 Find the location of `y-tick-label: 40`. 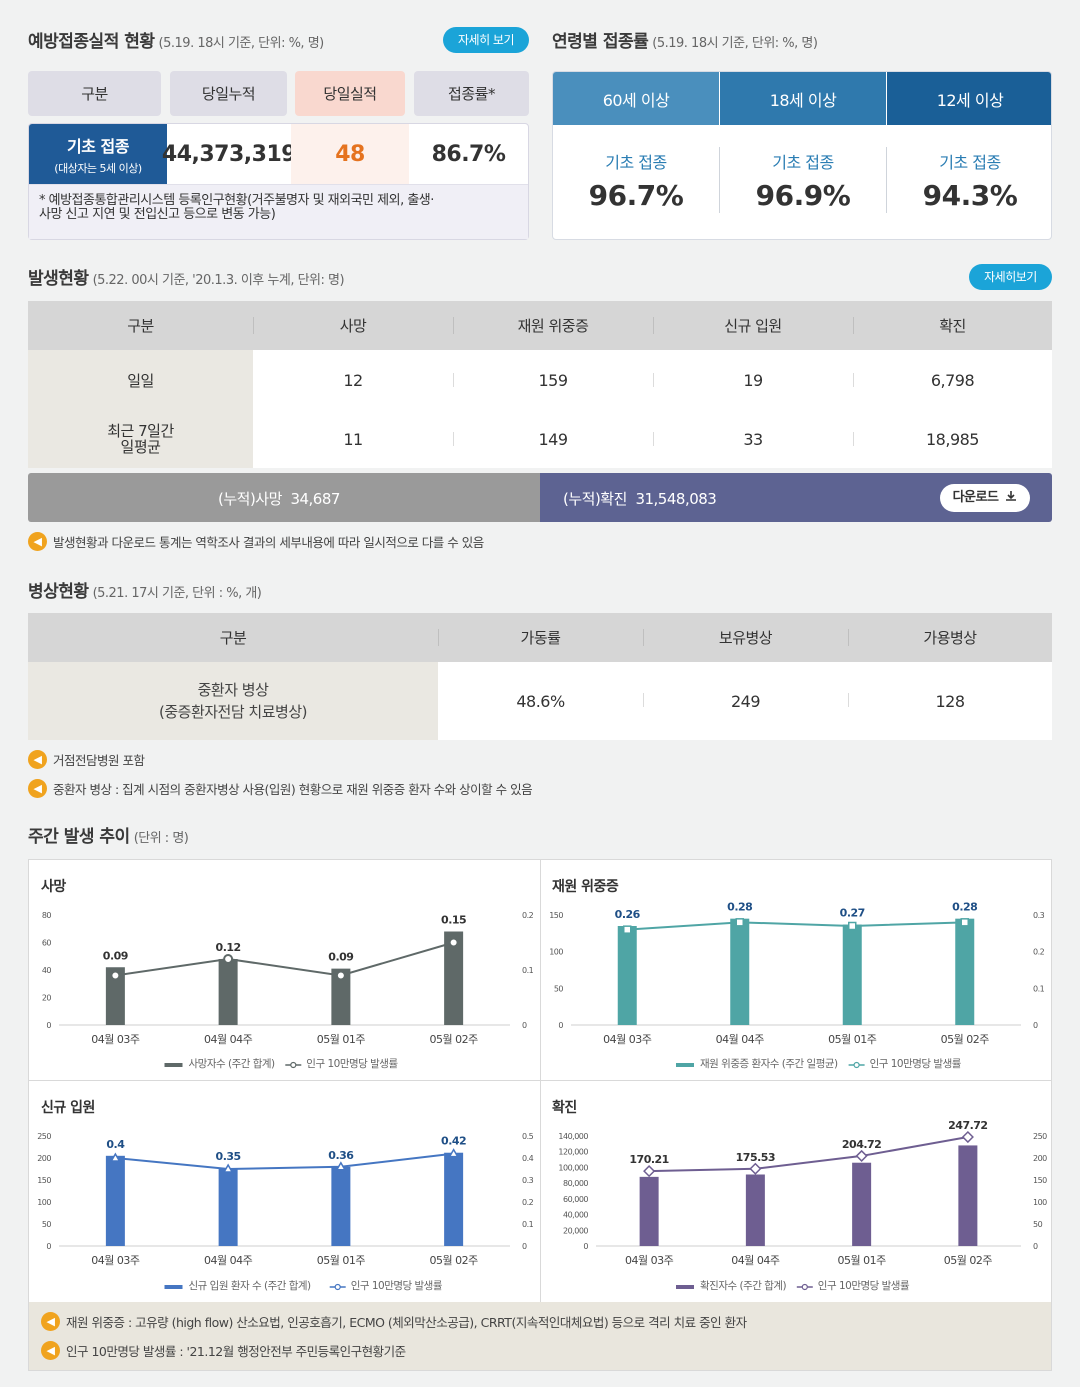

y-tick-label: 40 is located at coordinates (47, 970).